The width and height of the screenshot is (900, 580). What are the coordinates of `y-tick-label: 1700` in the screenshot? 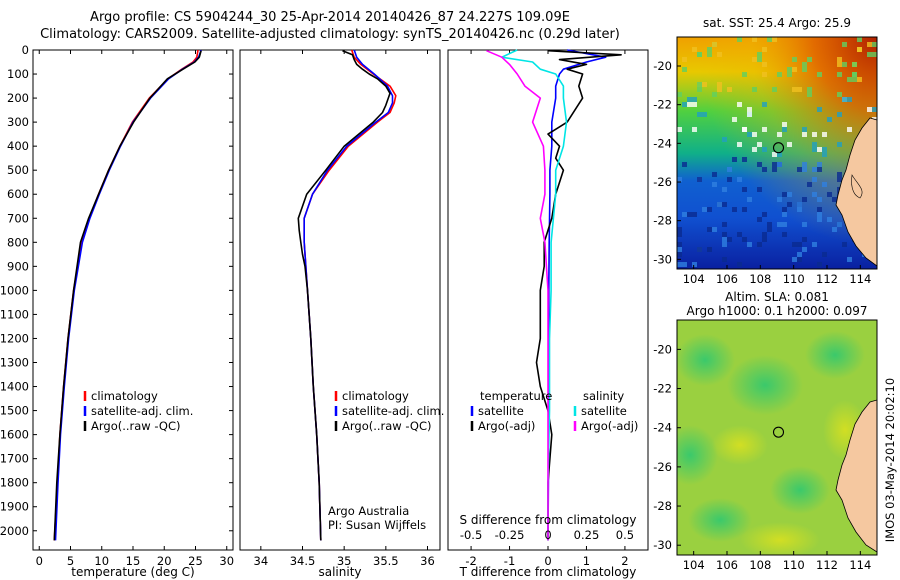 It's located at (14, 459).